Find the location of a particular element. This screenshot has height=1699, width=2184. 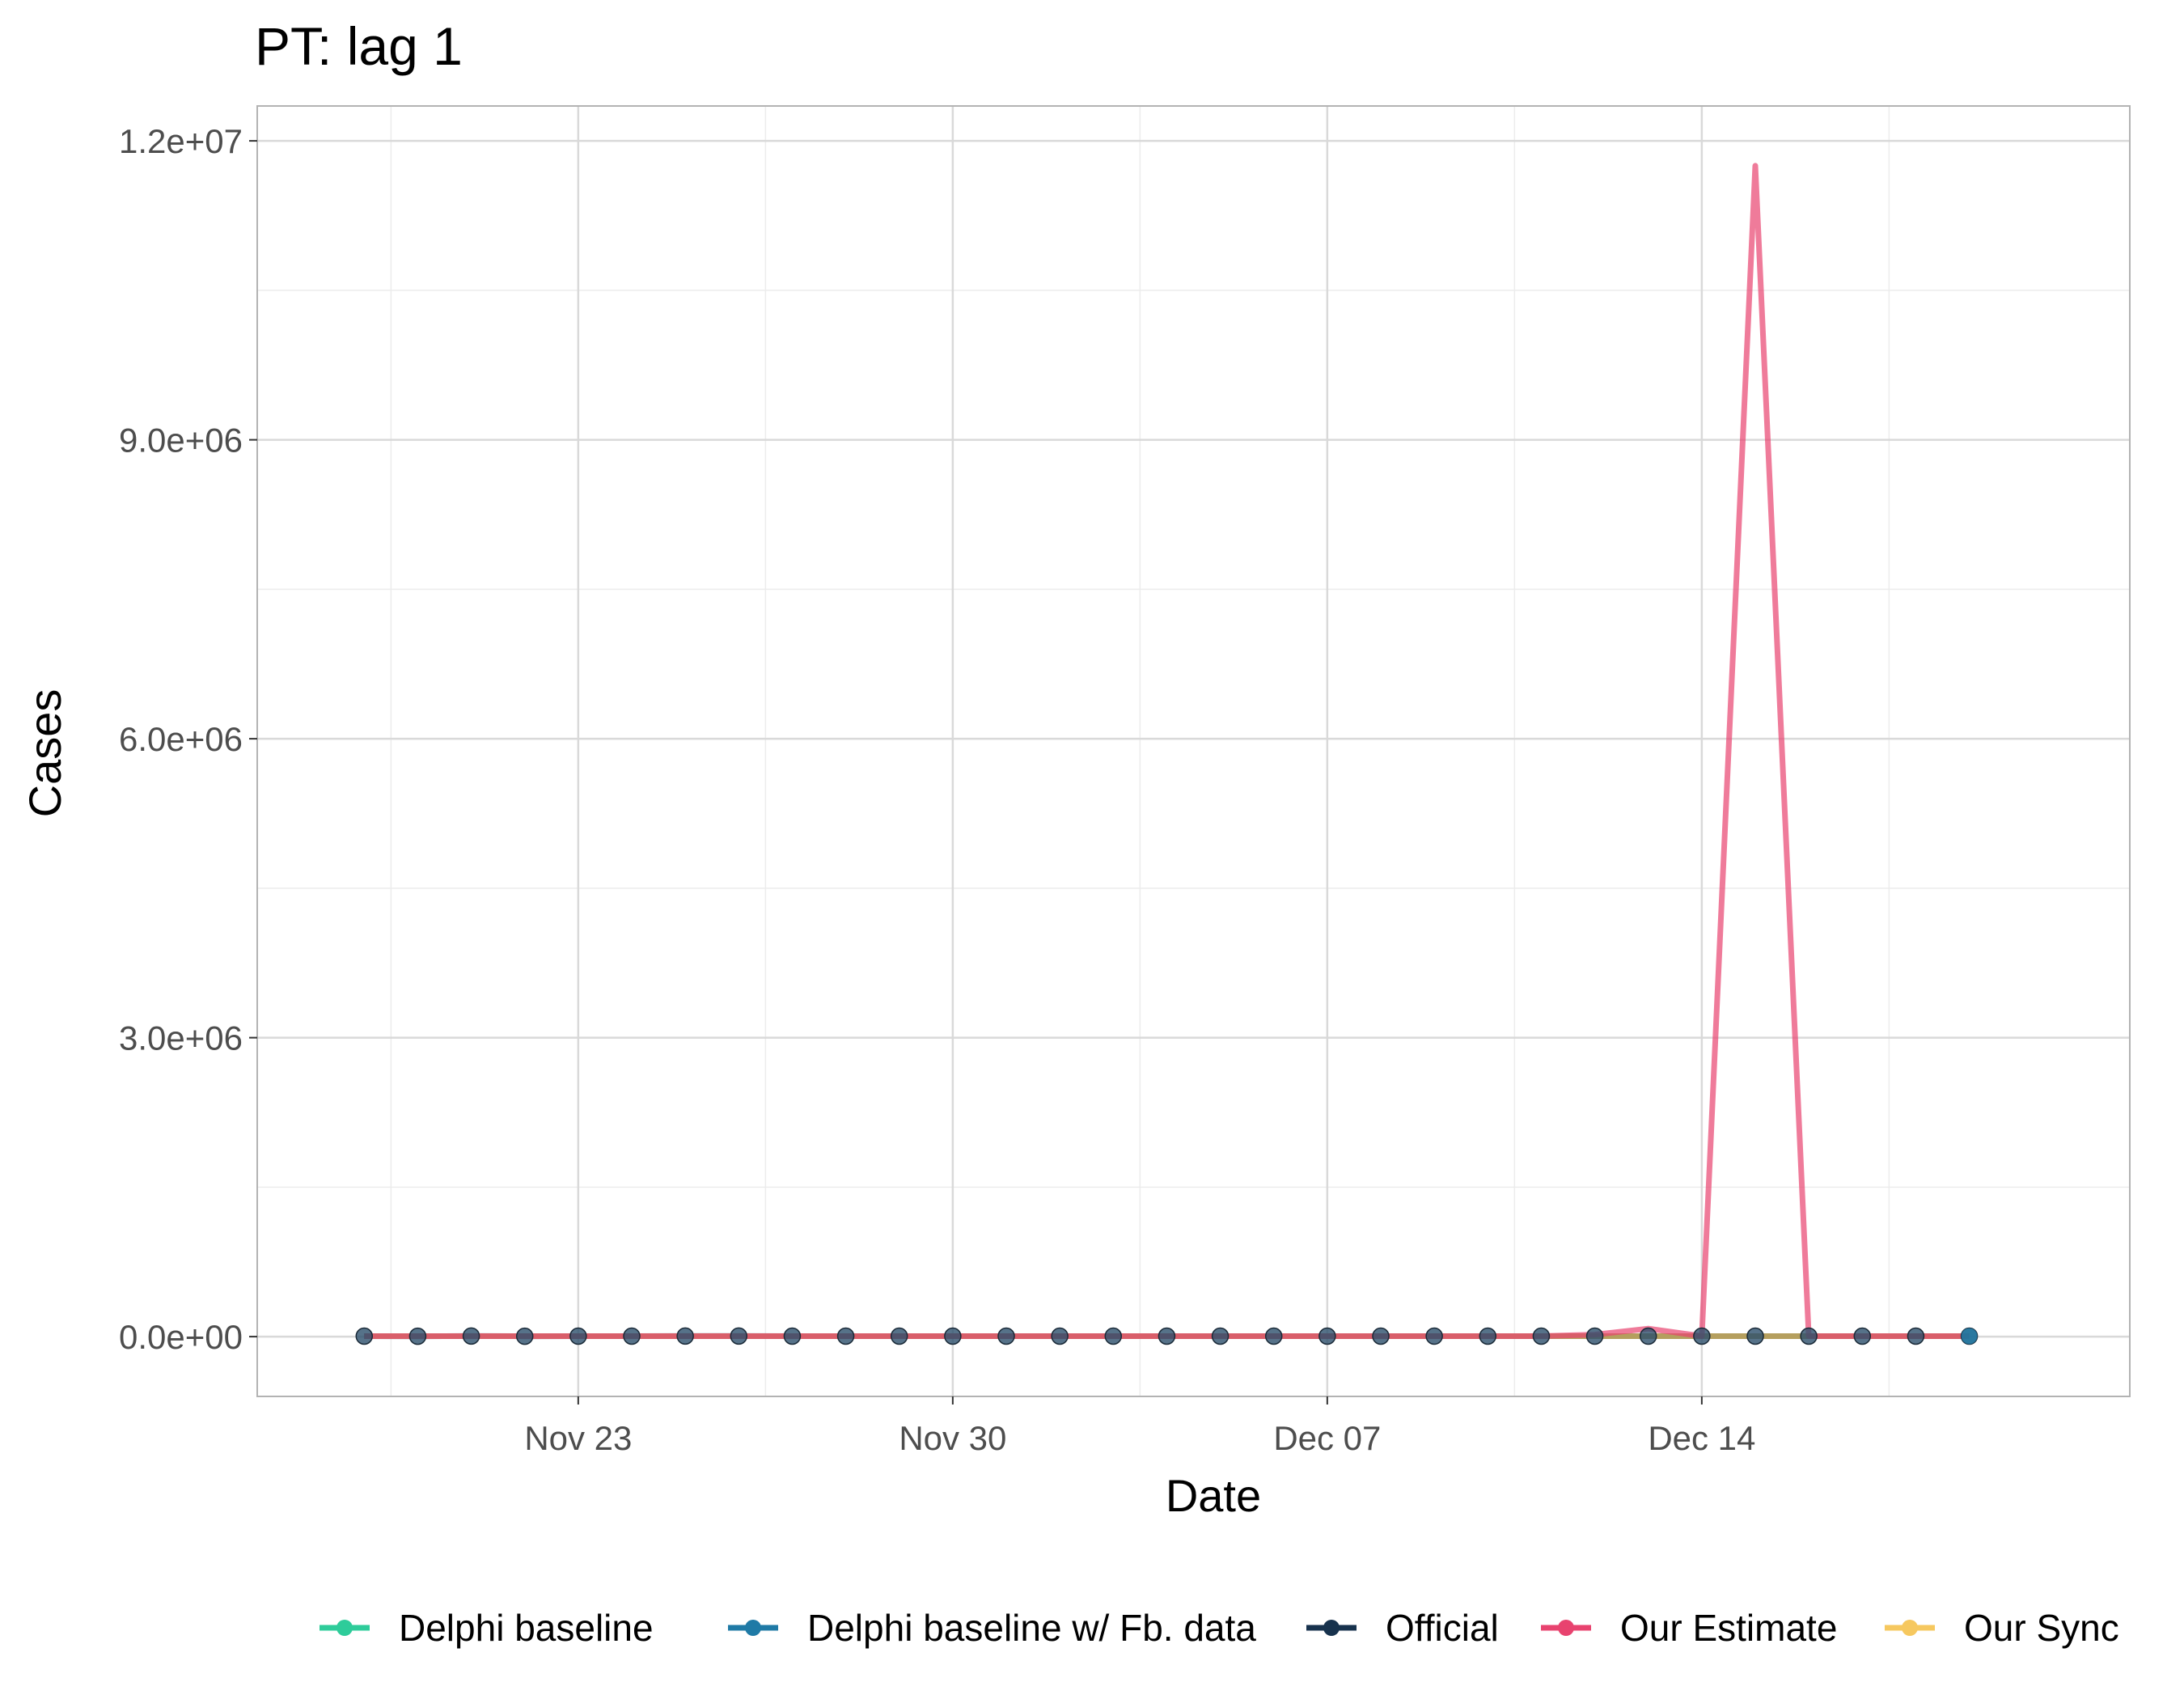

x-tick-label: Nov 30 is located at coordinates (952, 1438).